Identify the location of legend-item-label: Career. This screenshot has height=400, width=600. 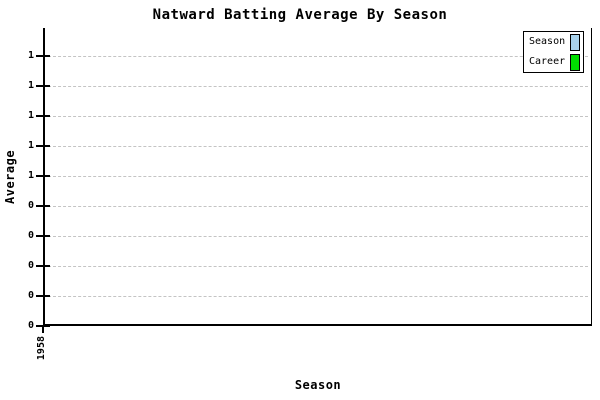
(547, 61).